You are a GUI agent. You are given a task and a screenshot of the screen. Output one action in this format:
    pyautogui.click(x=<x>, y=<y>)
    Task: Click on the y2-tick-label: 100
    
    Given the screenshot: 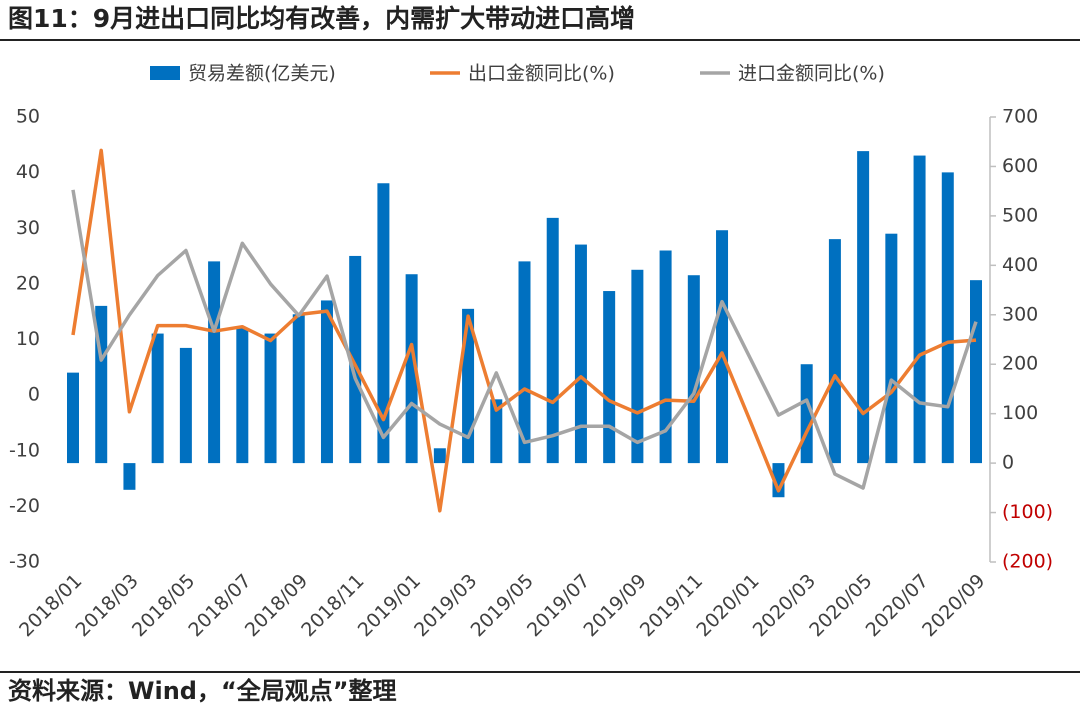 What is the action you would take?
    pyautogui.click(x=1020, y=413)
    